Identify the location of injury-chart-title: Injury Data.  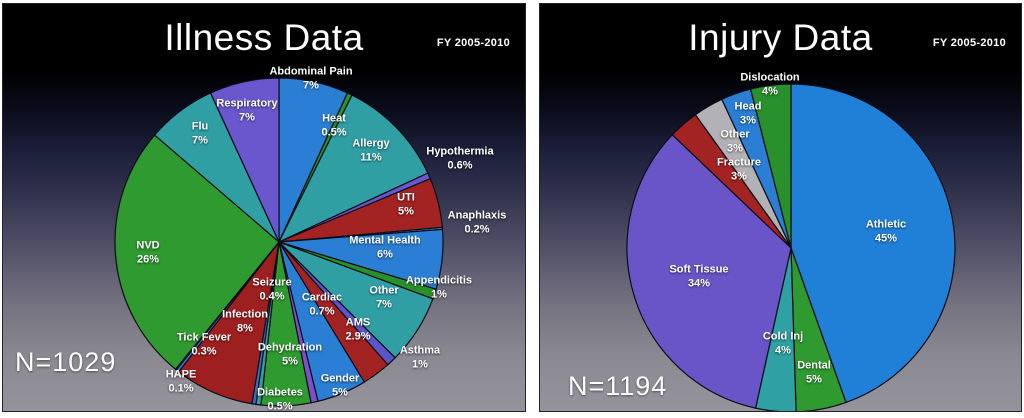
(780, 37).